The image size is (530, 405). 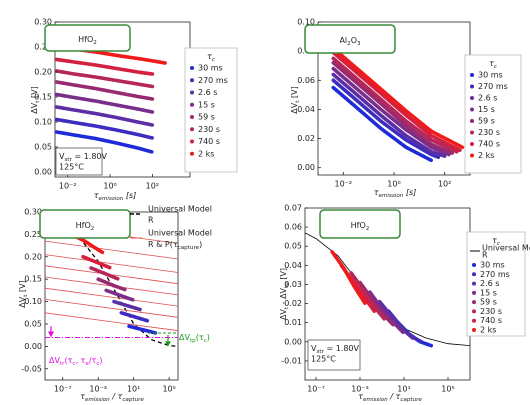 What do you see at coordinates (43, 97) in the screenshot?
I see `y-tick-label: 0.15` at bounding box center [43, 97].